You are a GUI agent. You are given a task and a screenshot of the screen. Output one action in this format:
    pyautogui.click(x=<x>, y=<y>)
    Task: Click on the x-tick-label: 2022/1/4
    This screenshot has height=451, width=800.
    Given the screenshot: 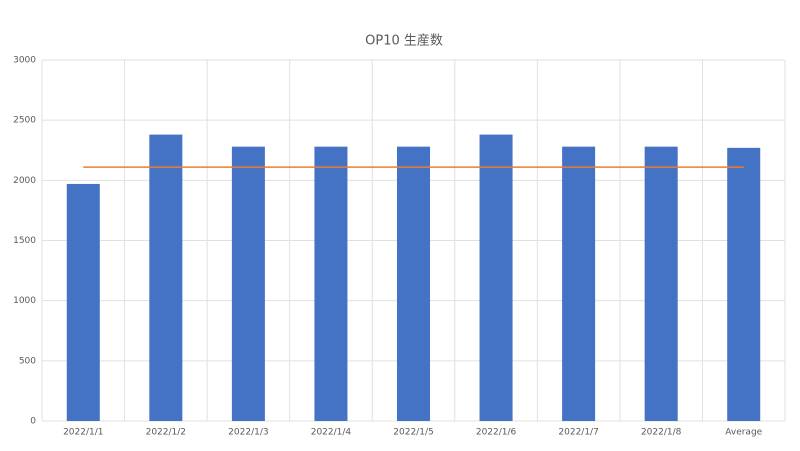 What is the action you would take?
    pyautogui.click(x=331, y=433)
    